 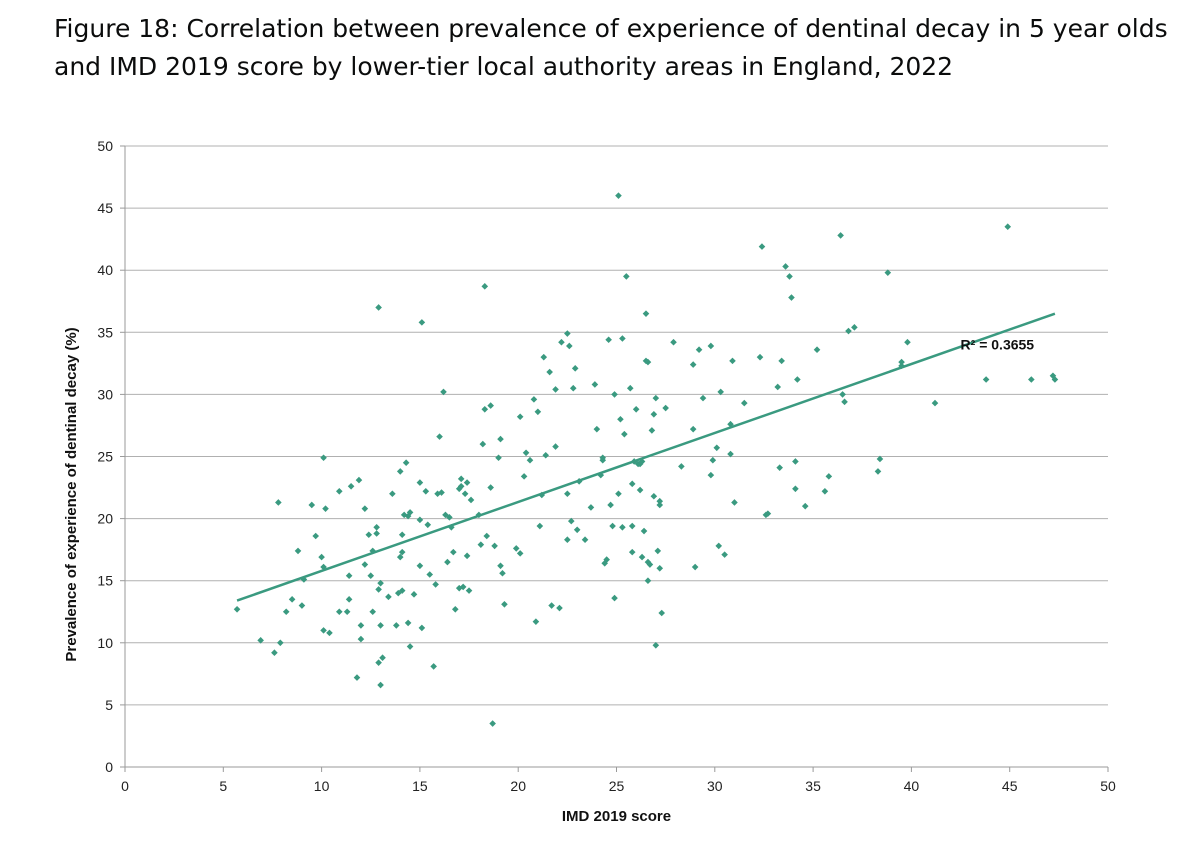 What do you see at coordinates (912, 786) in the screenshot?
I see `x-tick-label: 40` at bounding box center [912, 786].